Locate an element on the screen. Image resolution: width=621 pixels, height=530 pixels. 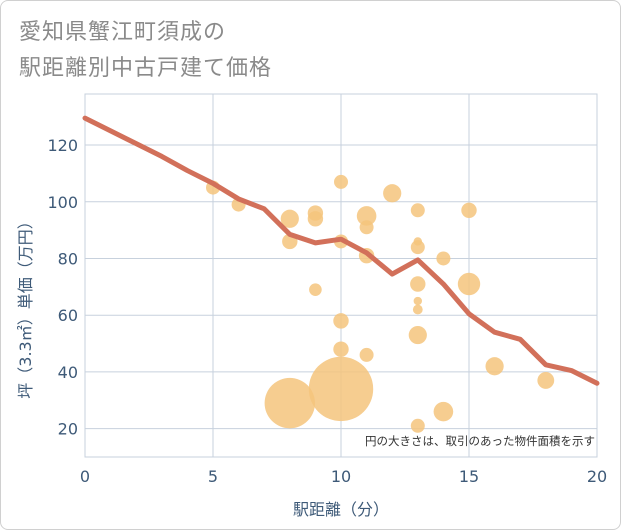
chart-title: 愛知県蟹江町須成の 駅距離別中古戸建て価格 is located at coordinates (145, 51).